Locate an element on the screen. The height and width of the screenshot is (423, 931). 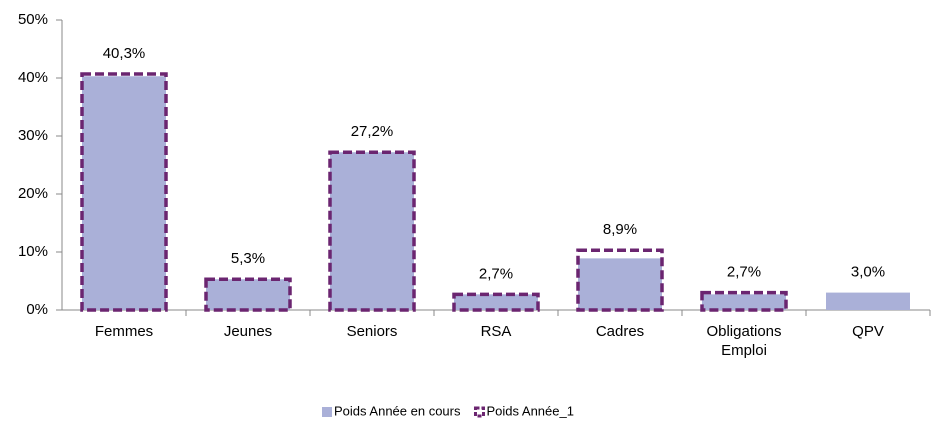
x-tick-label: Femmes is located at coordinates (124, 331).